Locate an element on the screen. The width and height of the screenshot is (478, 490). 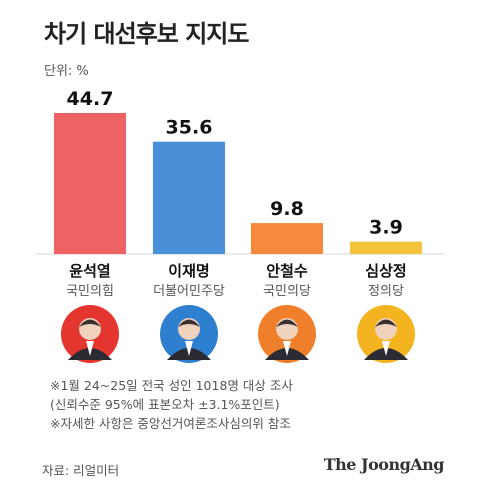
party-name: 더불어민주당 is located at coordinates (189, 291).